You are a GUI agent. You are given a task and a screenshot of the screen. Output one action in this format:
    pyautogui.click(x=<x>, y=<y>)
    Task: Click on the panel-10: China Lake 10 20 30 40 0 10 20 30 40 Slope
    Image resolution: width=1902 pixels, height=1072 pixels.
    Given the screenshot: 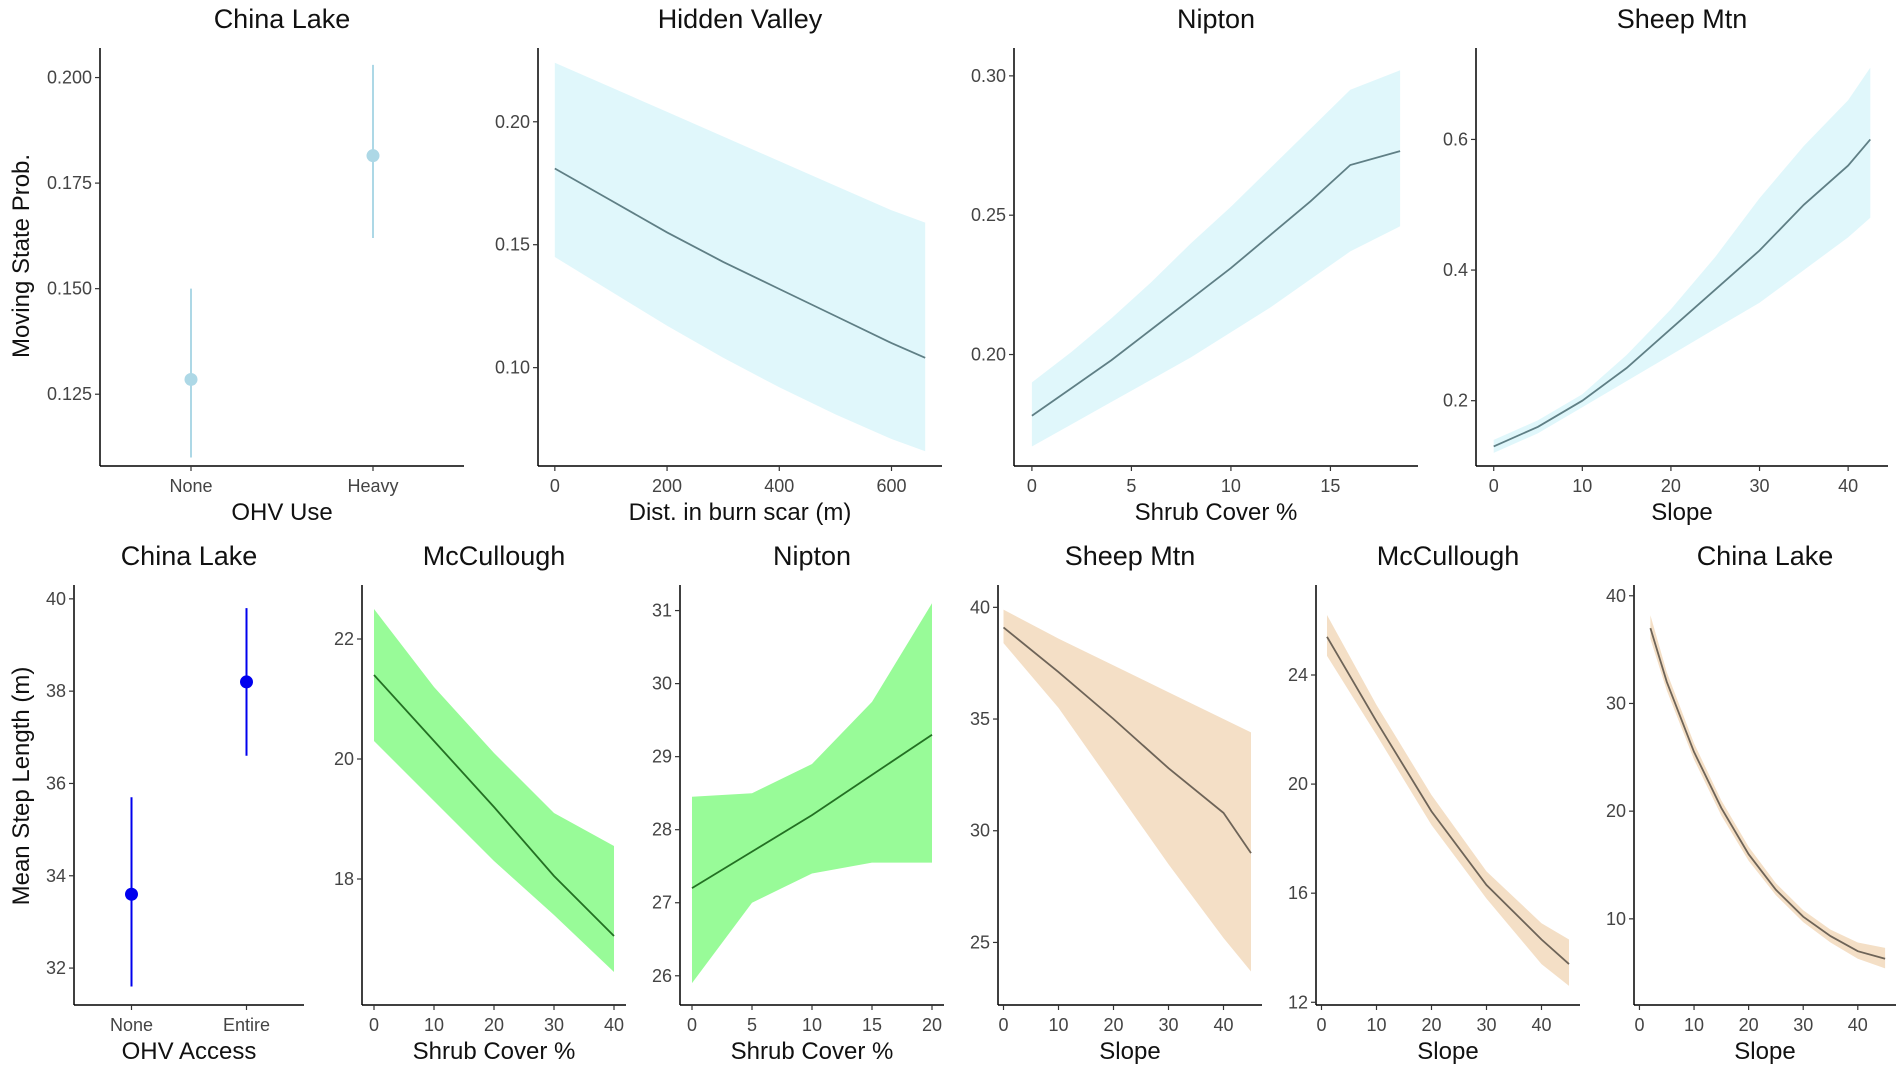 What is the action you would take?
    pyautogui.click(x=1751, y=803)
    